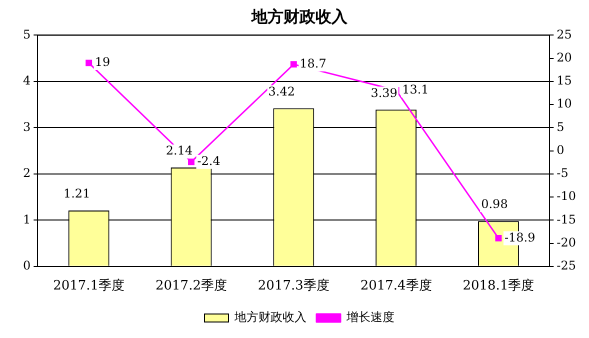 The width and height of the screenshot is (589, 338). What do you see at coordinates (26, 81) in the screenshot?
I see `y-tick-label: 4` at bounding box center [26, 81].